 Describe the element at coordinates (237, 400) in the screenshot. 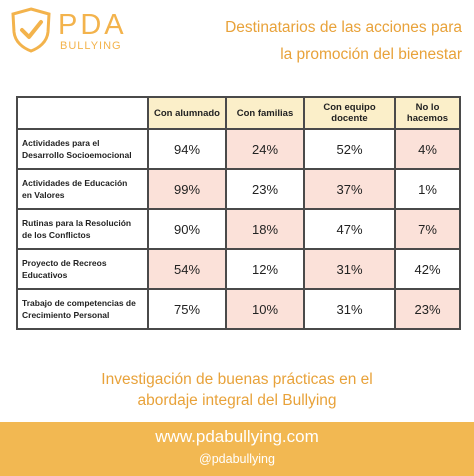

I see `study-subtitle-line-2: abordaje integral del Bullying` at that location.